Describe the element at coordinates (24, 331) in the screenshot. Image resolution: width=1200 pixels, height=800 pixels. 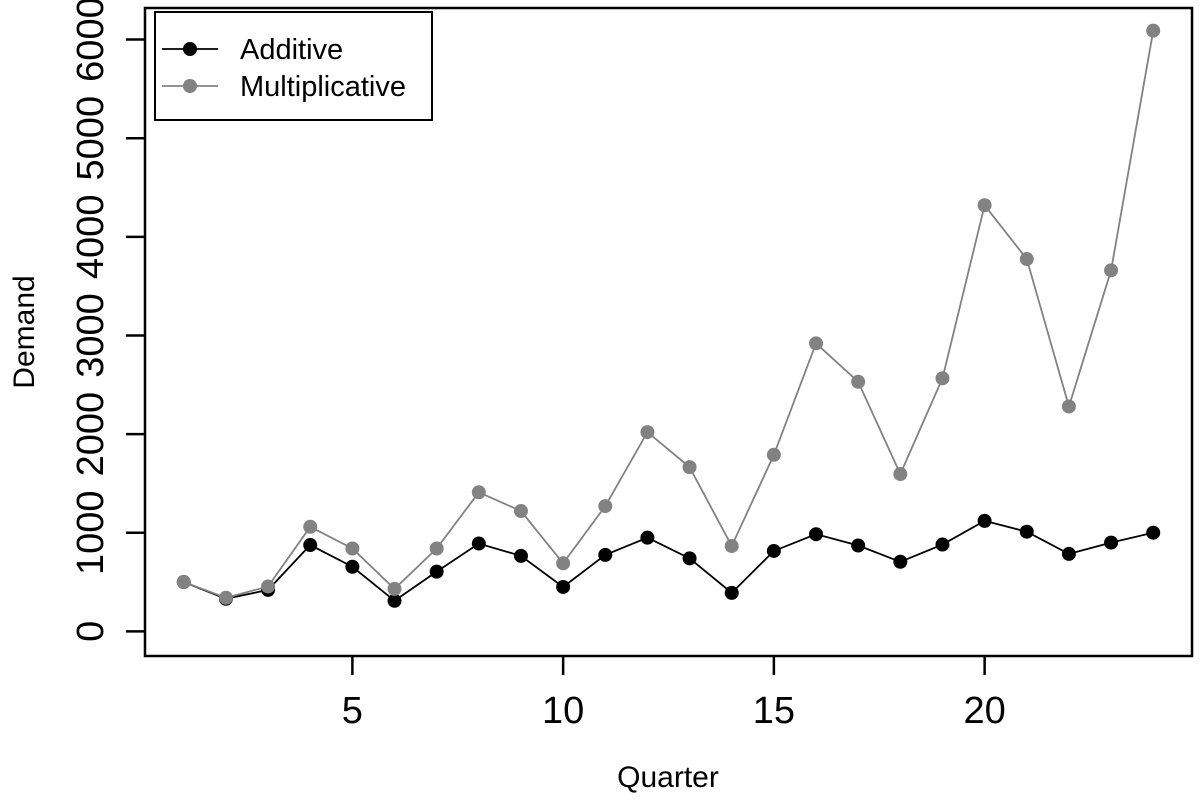
I see `y-axis-title: Demand` at that location.